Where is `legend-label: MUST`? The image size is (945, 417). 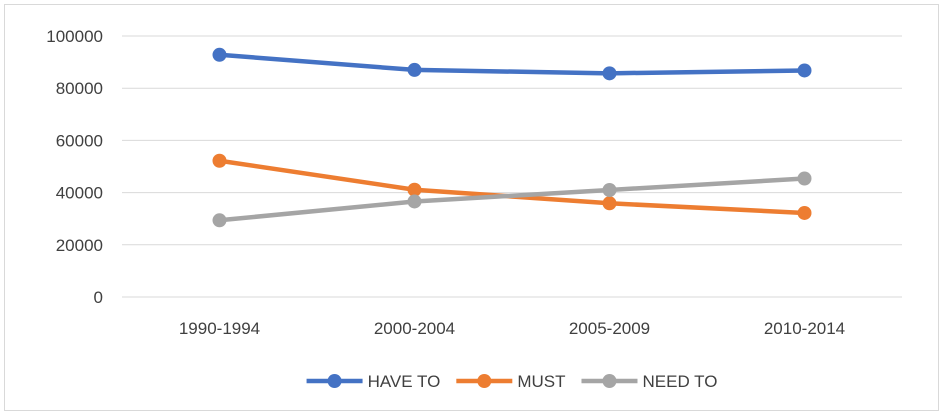 legend-label: MUST is located at coordinates (541, 381).